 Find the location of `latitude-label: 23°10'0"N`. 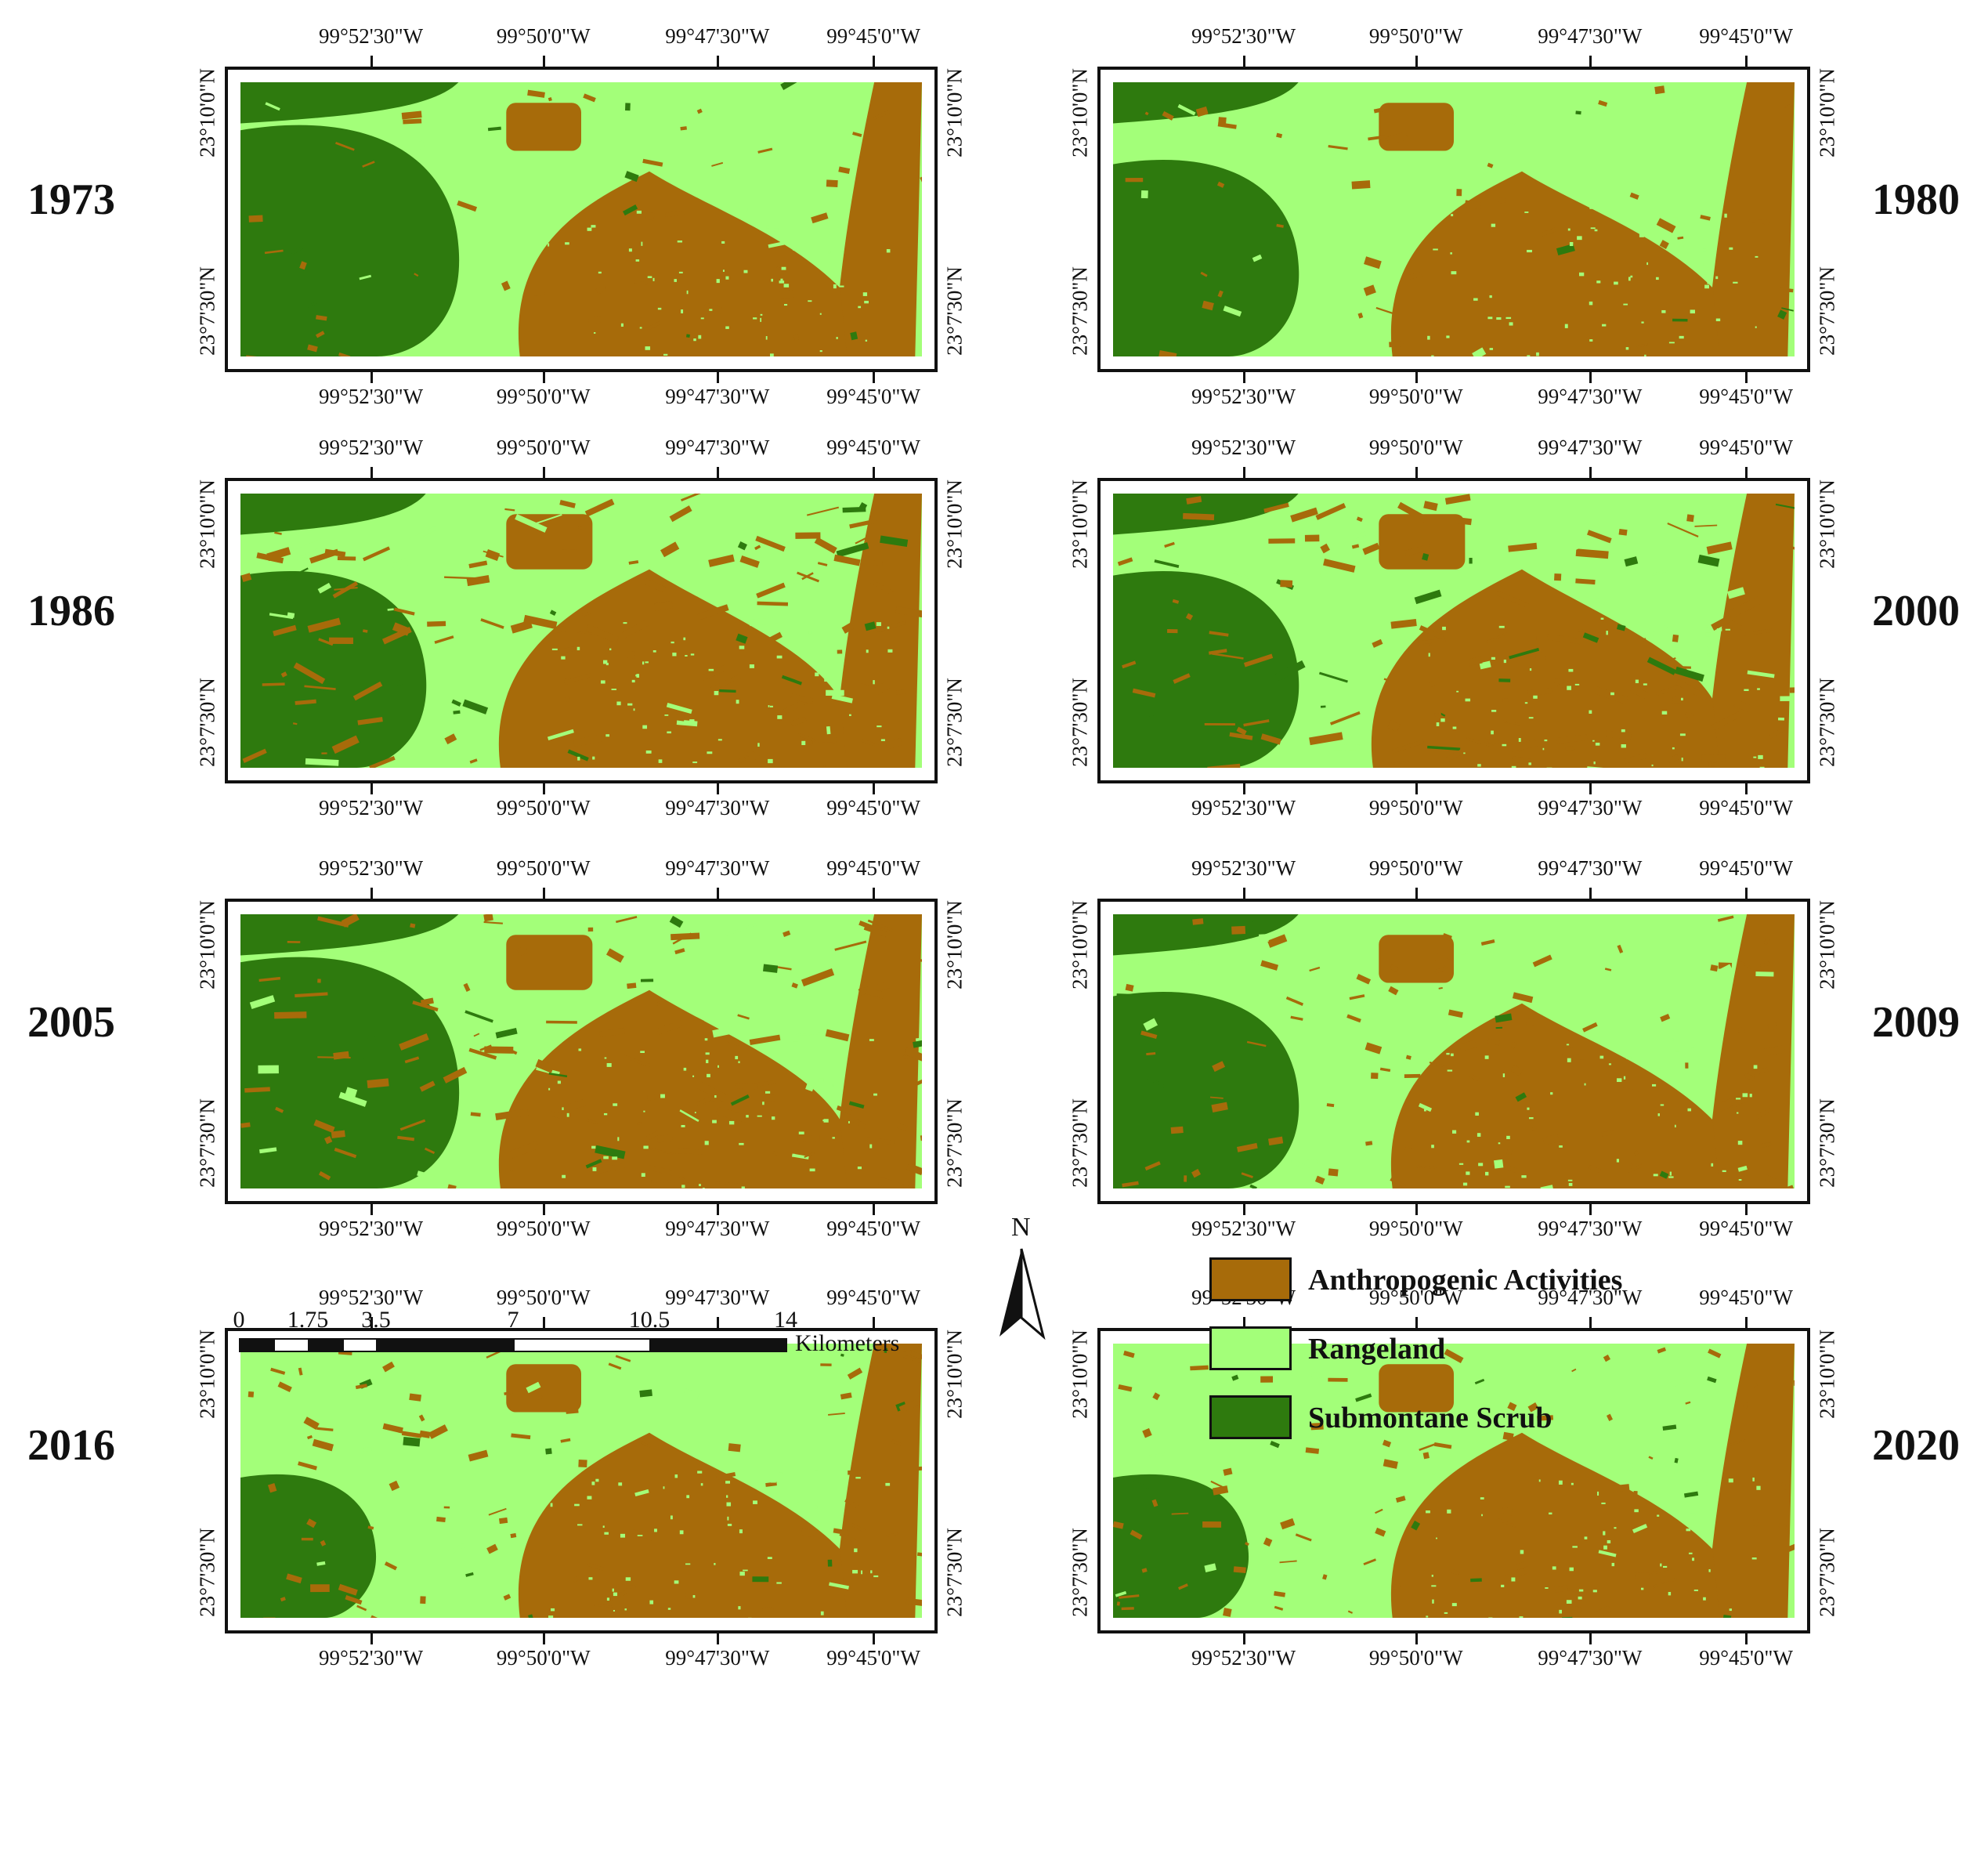

latitude-label: 23°10'0"N is located at coordinates (1080, 944).